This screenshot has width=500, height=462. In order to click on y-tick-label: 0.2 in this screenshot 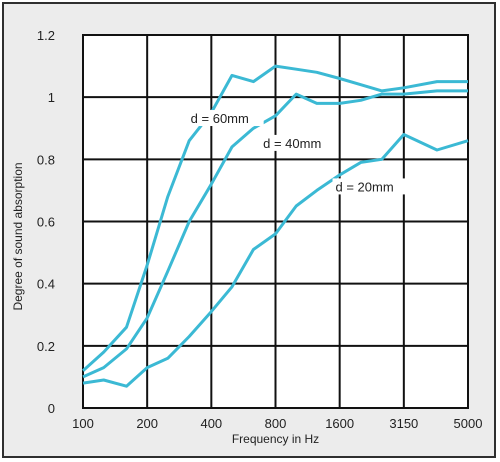, I will do `click(46, 346)`.